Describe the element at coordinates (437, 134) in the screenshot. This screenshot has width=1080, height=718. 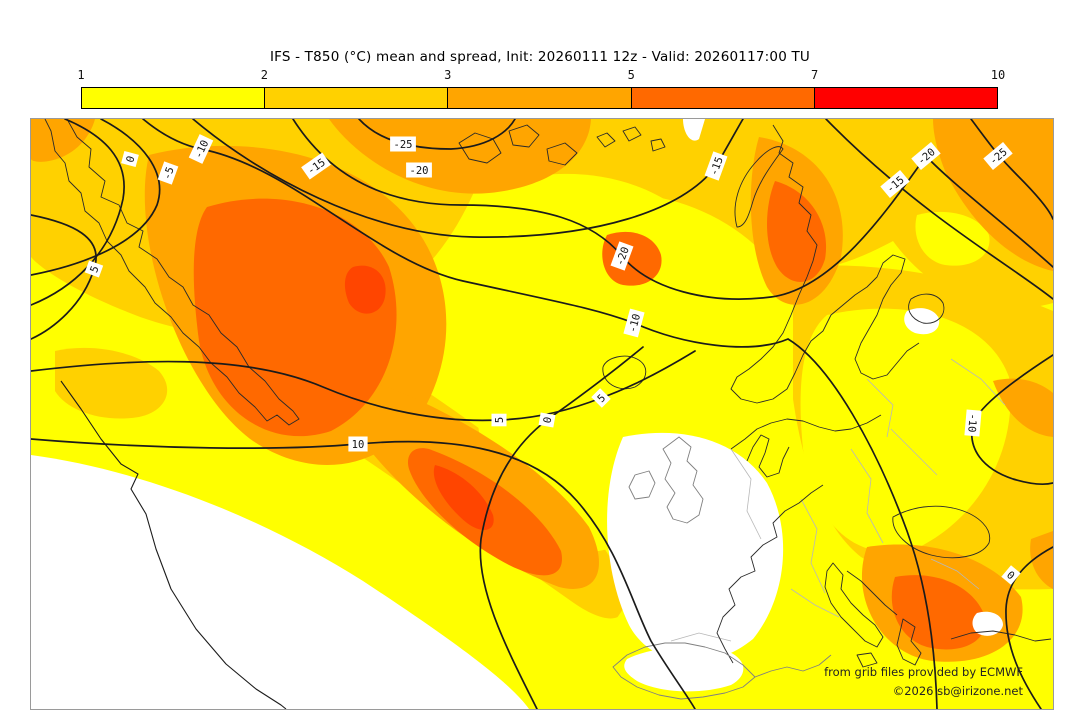
I see `contour-minus25-west` at that location.